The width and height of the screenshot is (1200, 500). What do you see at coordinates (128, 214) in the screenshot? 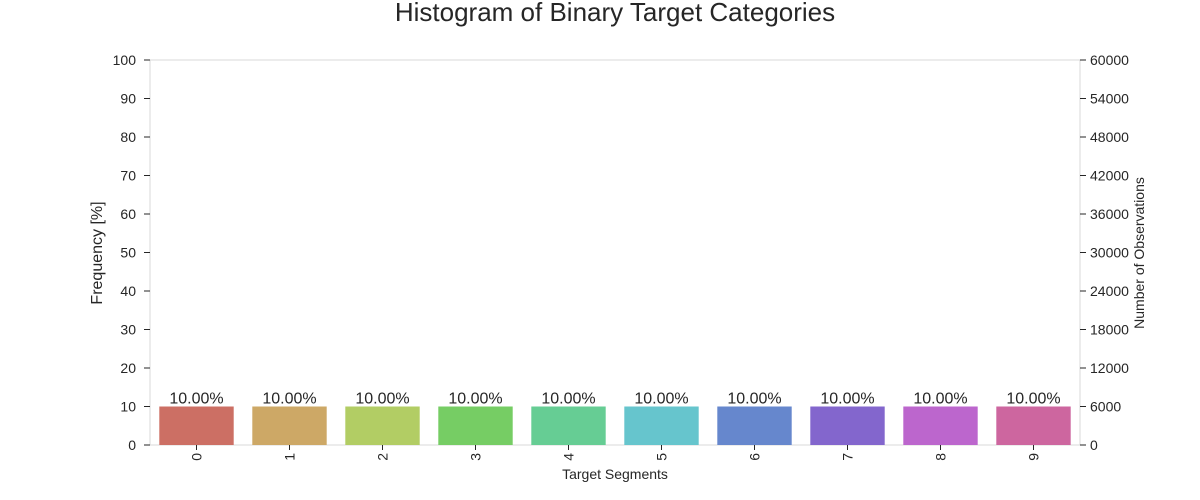
I see `y-tick-label: 60` at bounding box center [128, 214].